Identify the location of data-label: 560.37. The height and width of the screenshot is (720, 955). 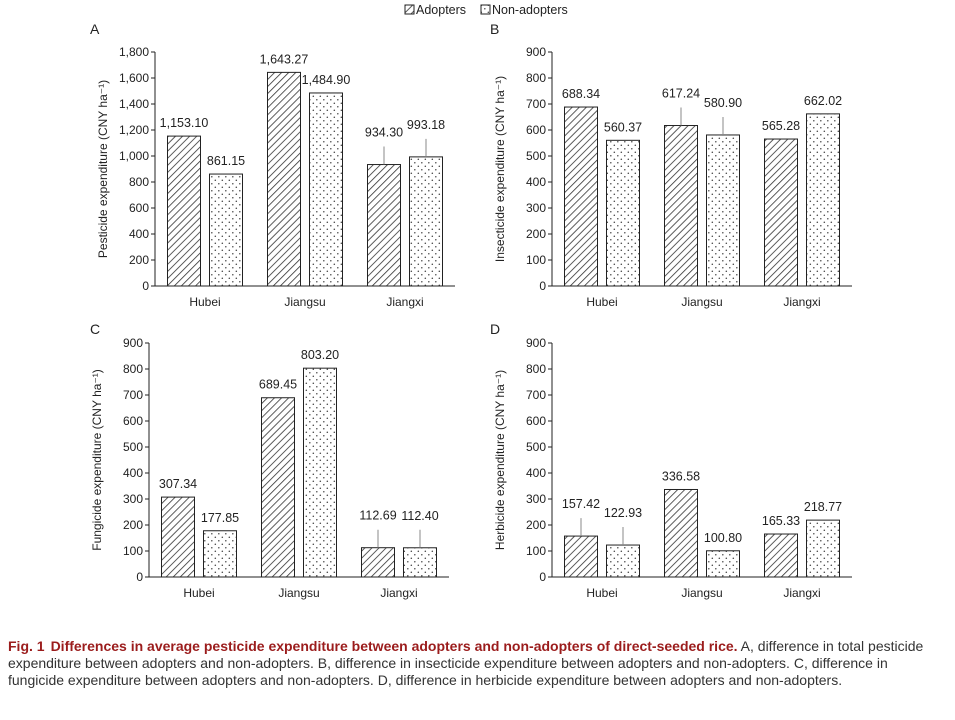
(623, 127).